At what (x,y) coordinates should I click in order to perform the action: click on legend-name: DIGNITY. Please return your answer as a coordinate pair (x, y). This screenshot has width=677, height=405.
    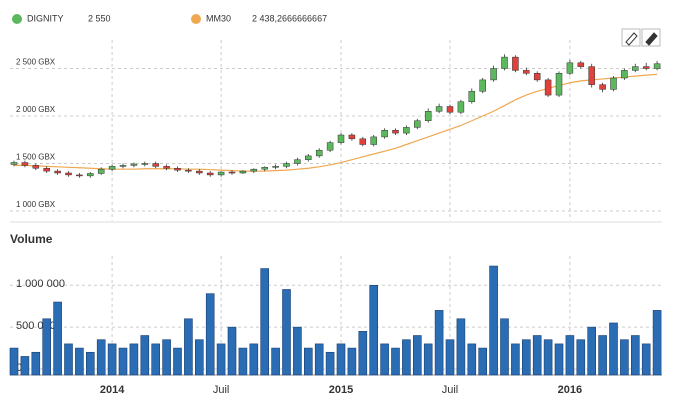
    Looking at the image, I should click on (45, 18).